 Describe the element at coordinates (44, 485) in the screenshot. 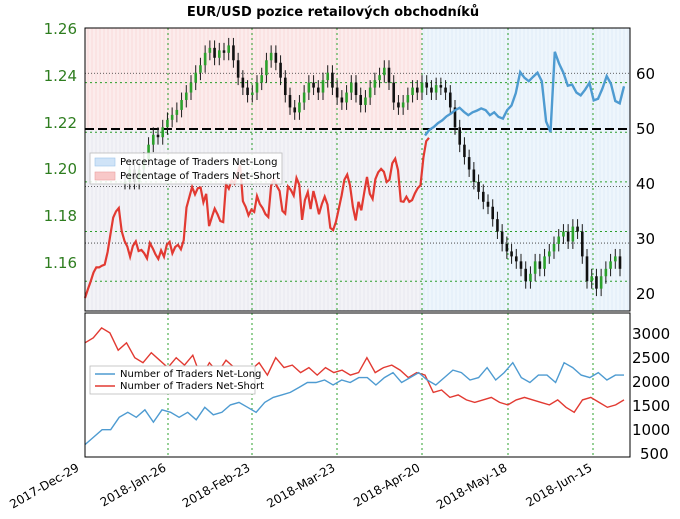

I see `x-tick-label: 2017-Dec-29` at that location.